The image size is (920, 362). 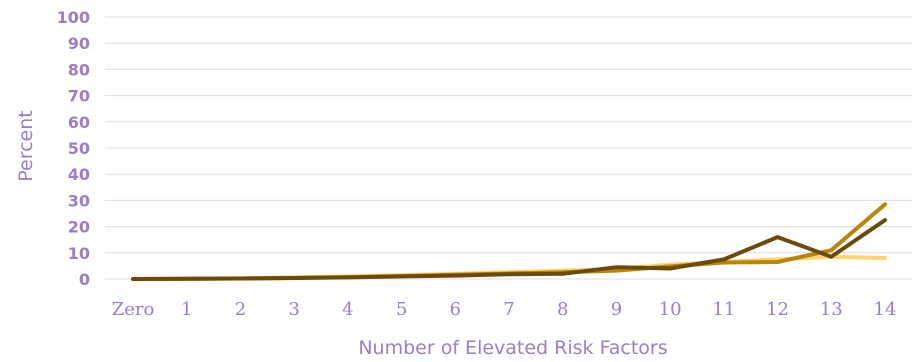 I want to click on y-tick-label: 90, so click(x=79, y=43).